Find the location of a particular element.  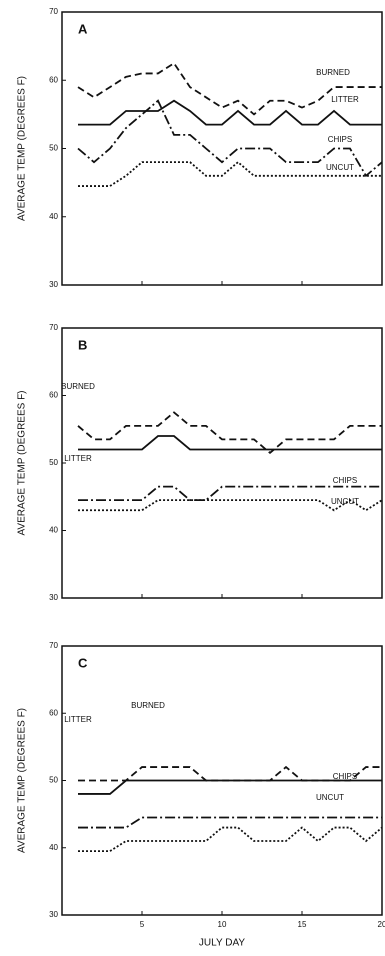

x-tick-label: 5 is located at coordinates (142, 924).